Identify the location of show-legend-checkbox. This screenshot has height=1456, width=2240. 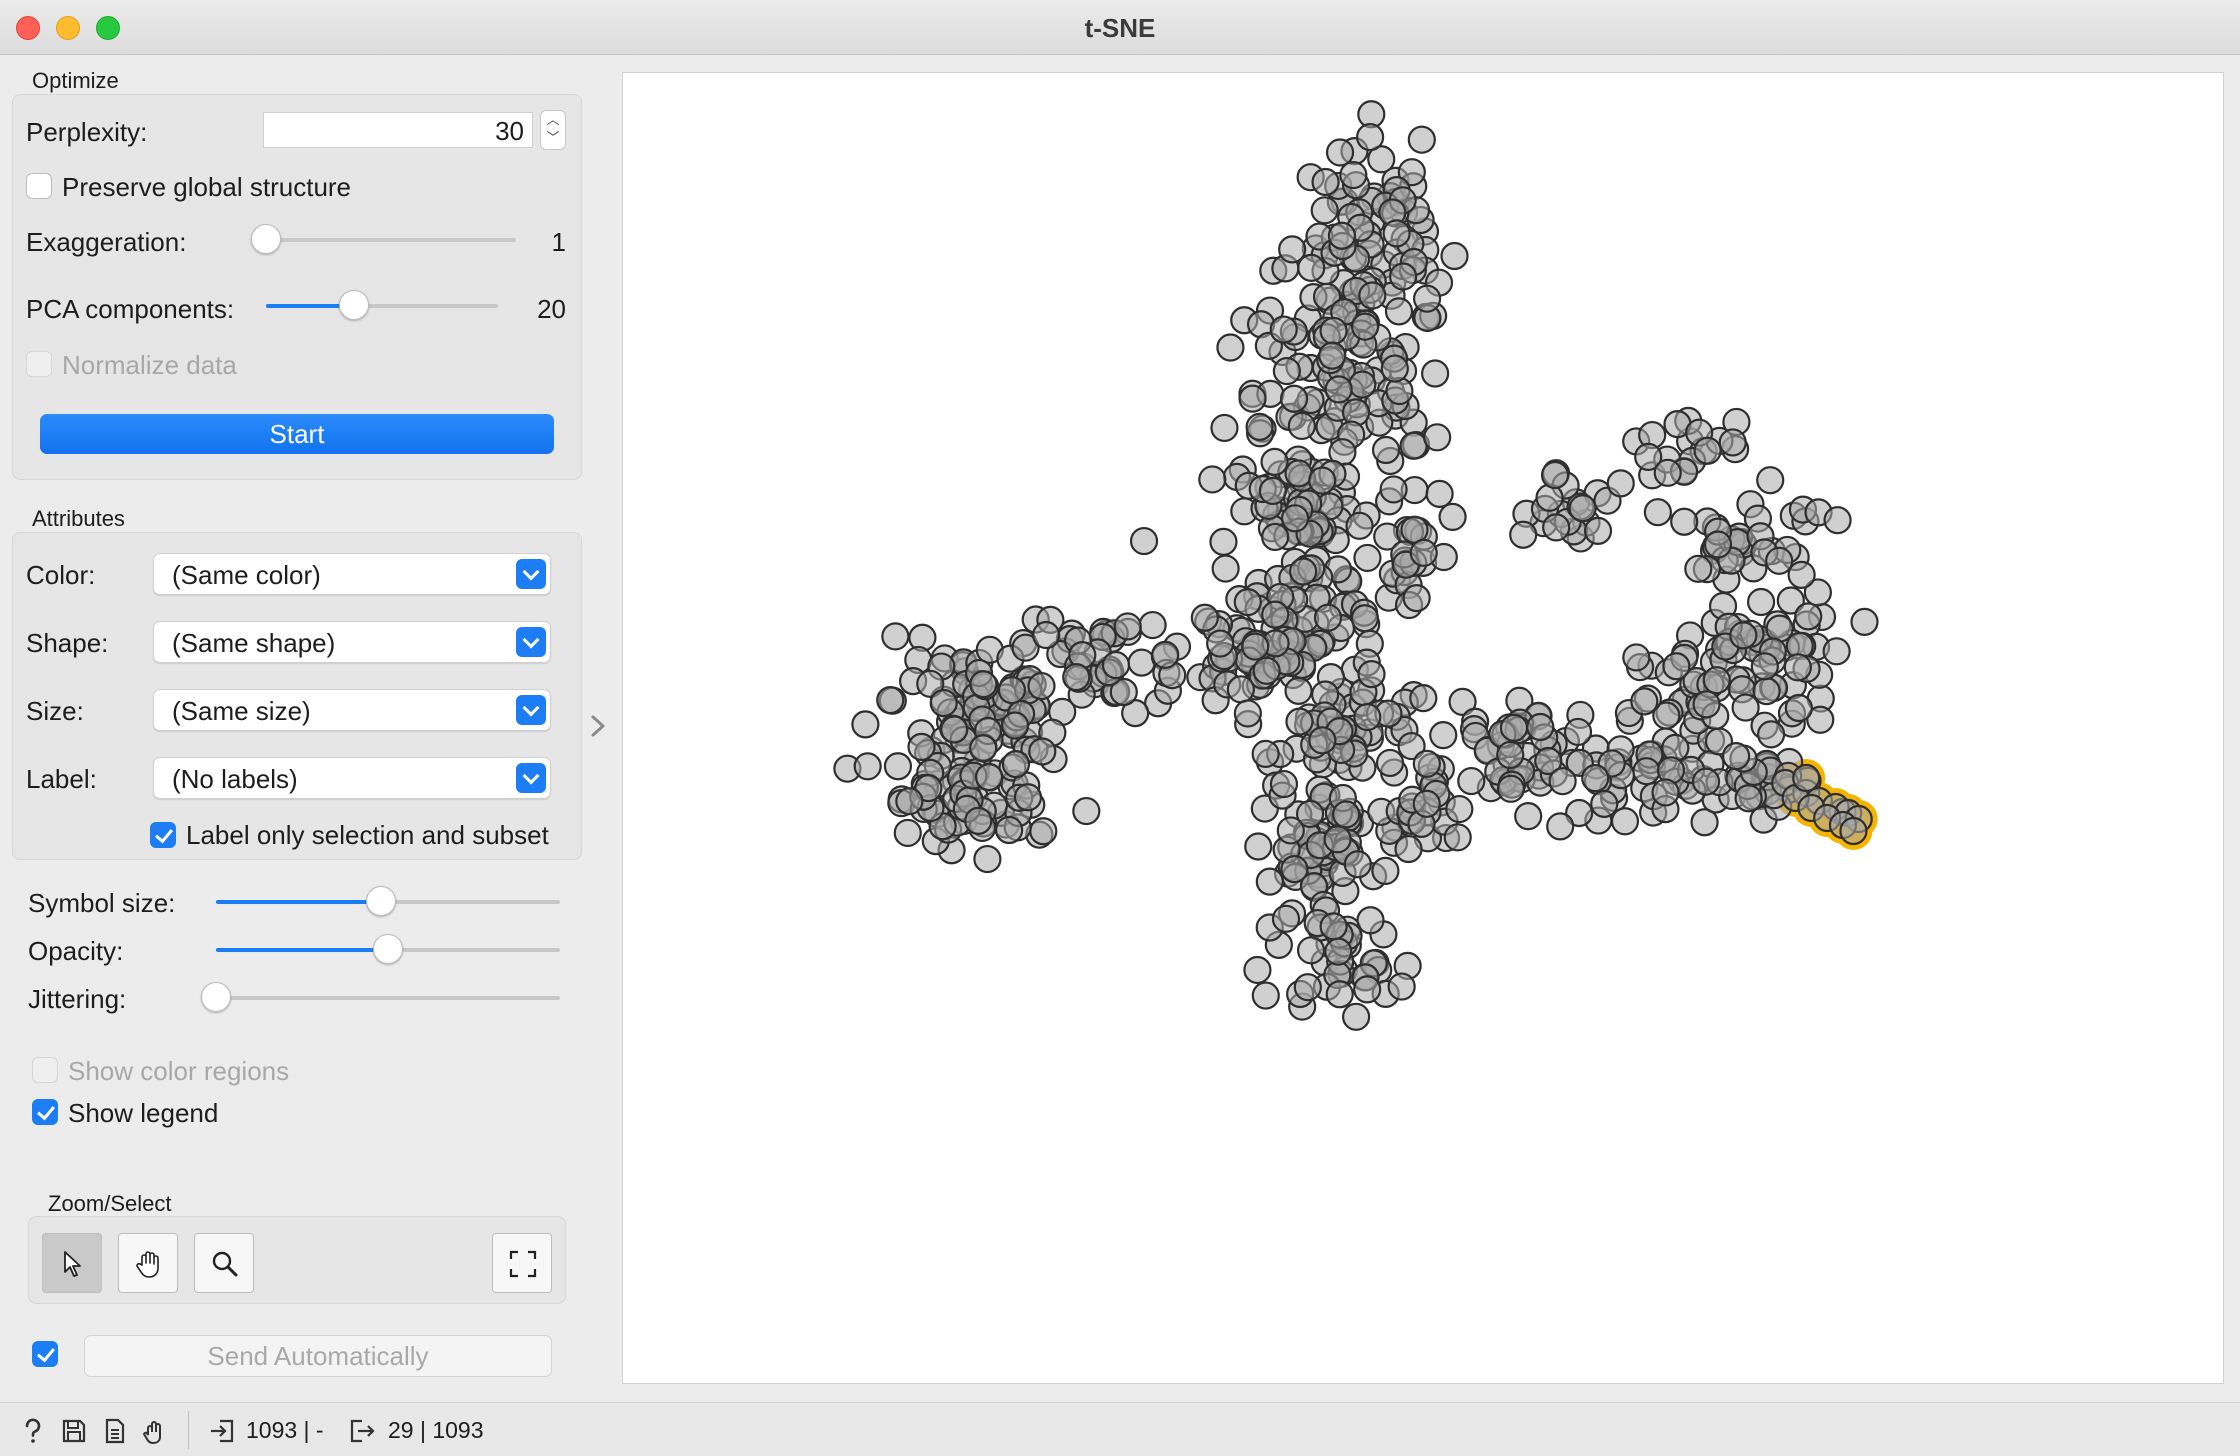
(45, 1112).